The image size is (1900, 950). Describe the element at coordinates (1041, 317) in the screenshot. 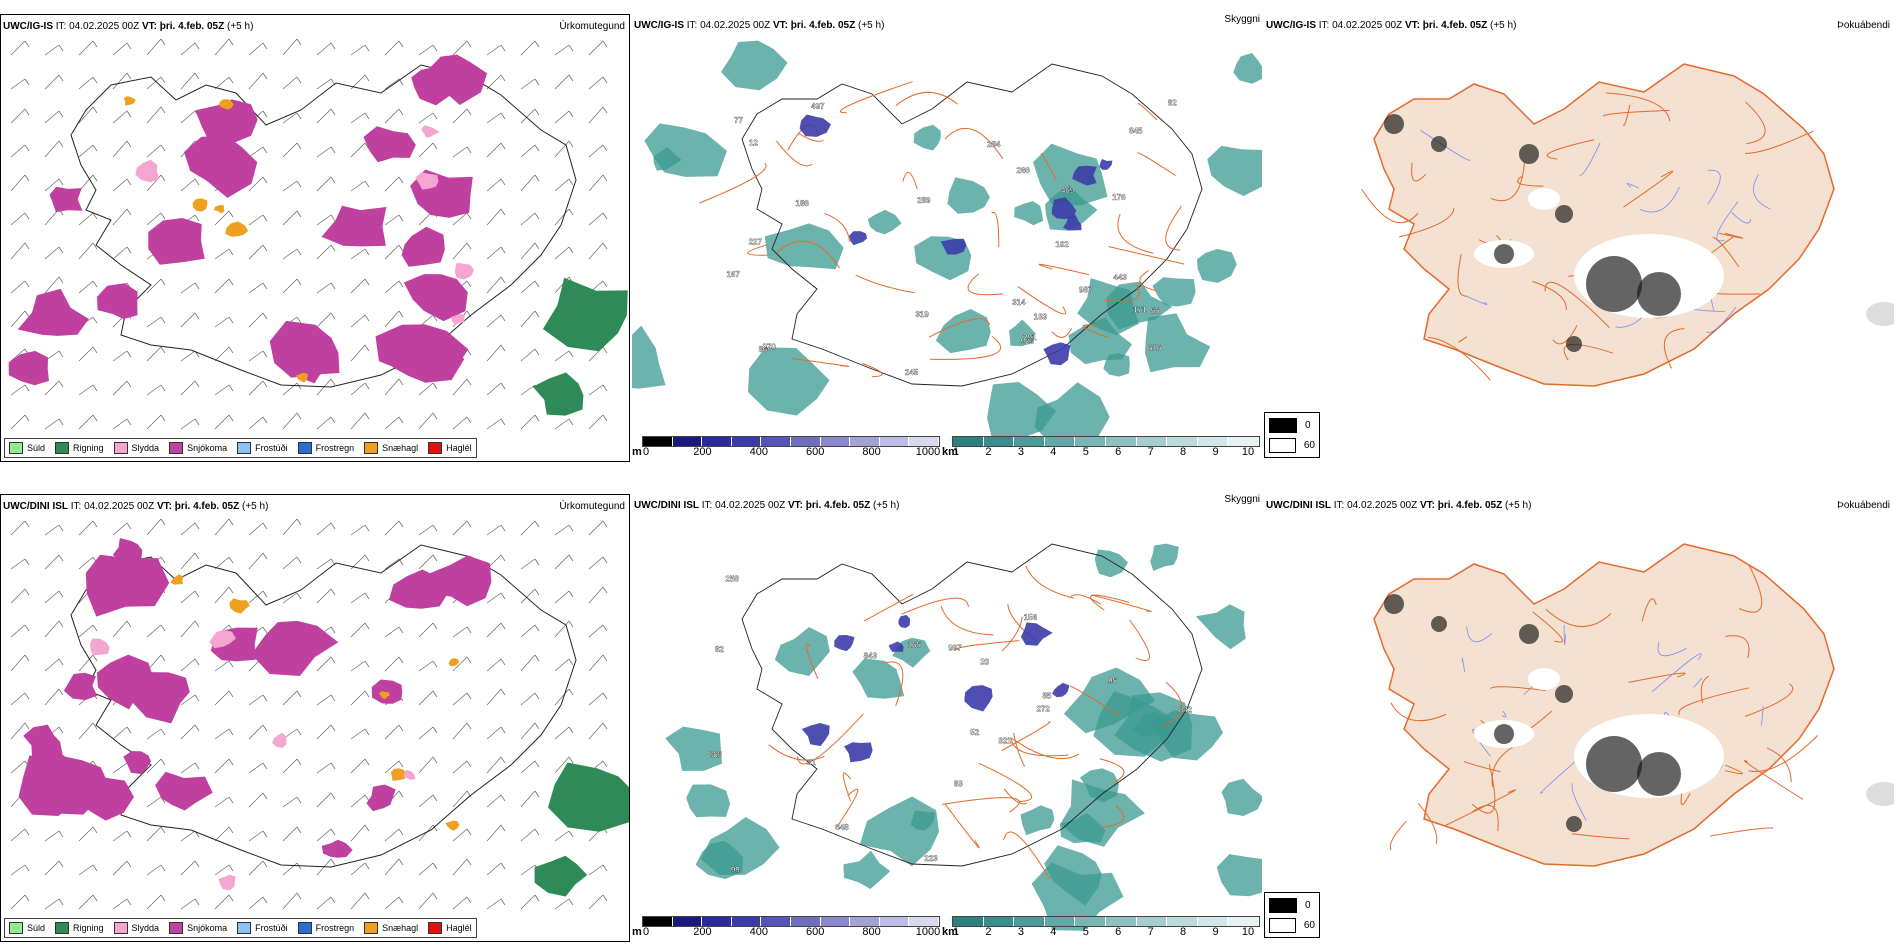

I see `cloudbase-label: 133` at that location.